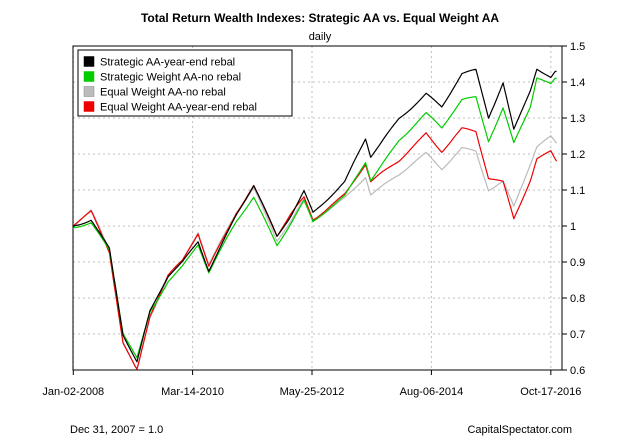 This screenshot has height=443, width=640. Describe the element at coordinates (577, 335) in the screenshot. I see `y-tick-label: 0.7` at that location.